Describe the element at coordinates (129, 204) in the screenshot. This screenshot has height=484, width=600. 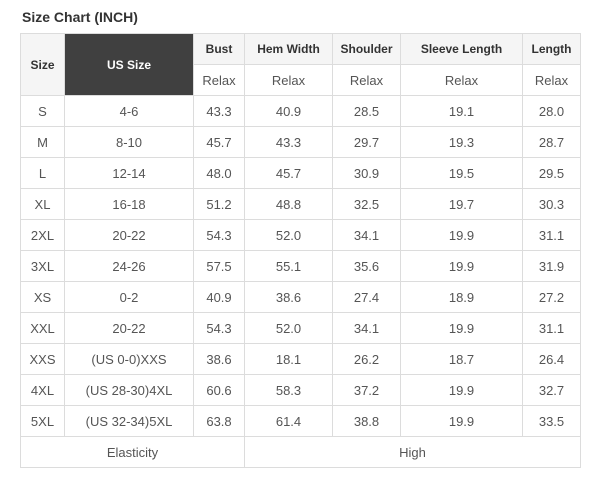
I see `us-size-cell: 16-18` at that location.